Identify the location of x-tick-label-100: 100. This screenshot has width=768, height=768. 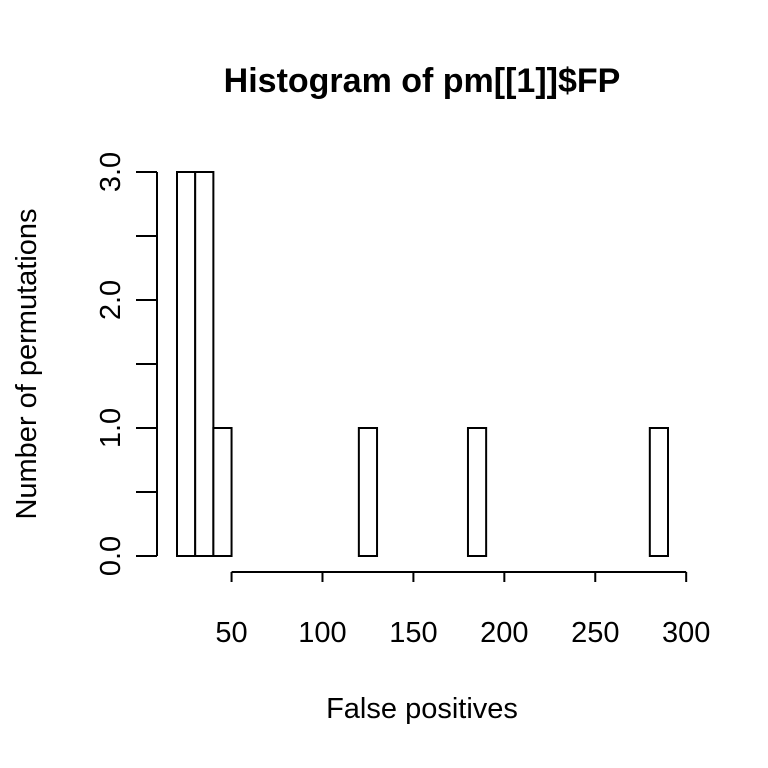
(322, 633).